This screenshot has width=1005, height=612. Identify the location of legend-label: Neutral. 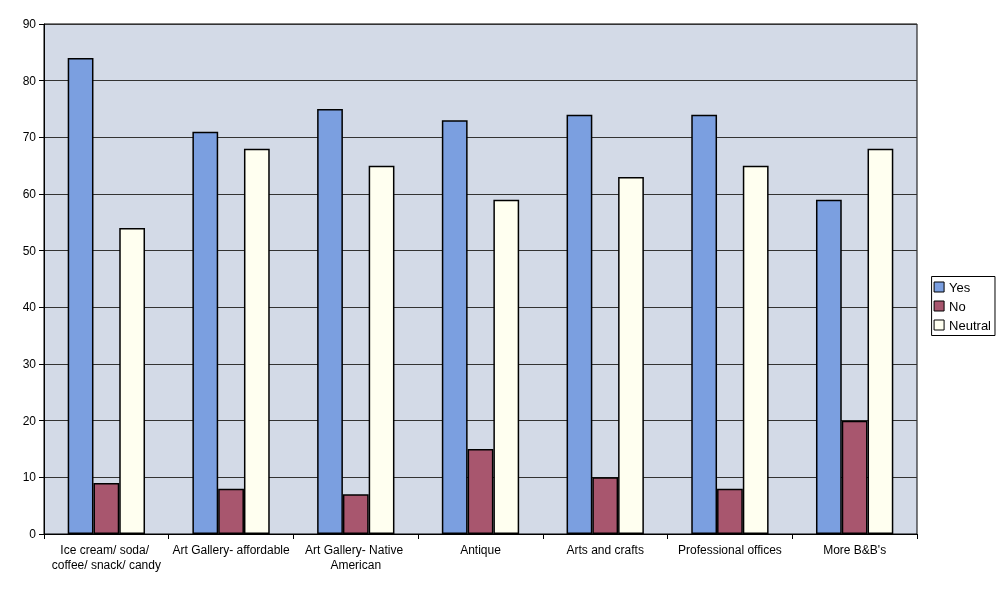
(970, 325).